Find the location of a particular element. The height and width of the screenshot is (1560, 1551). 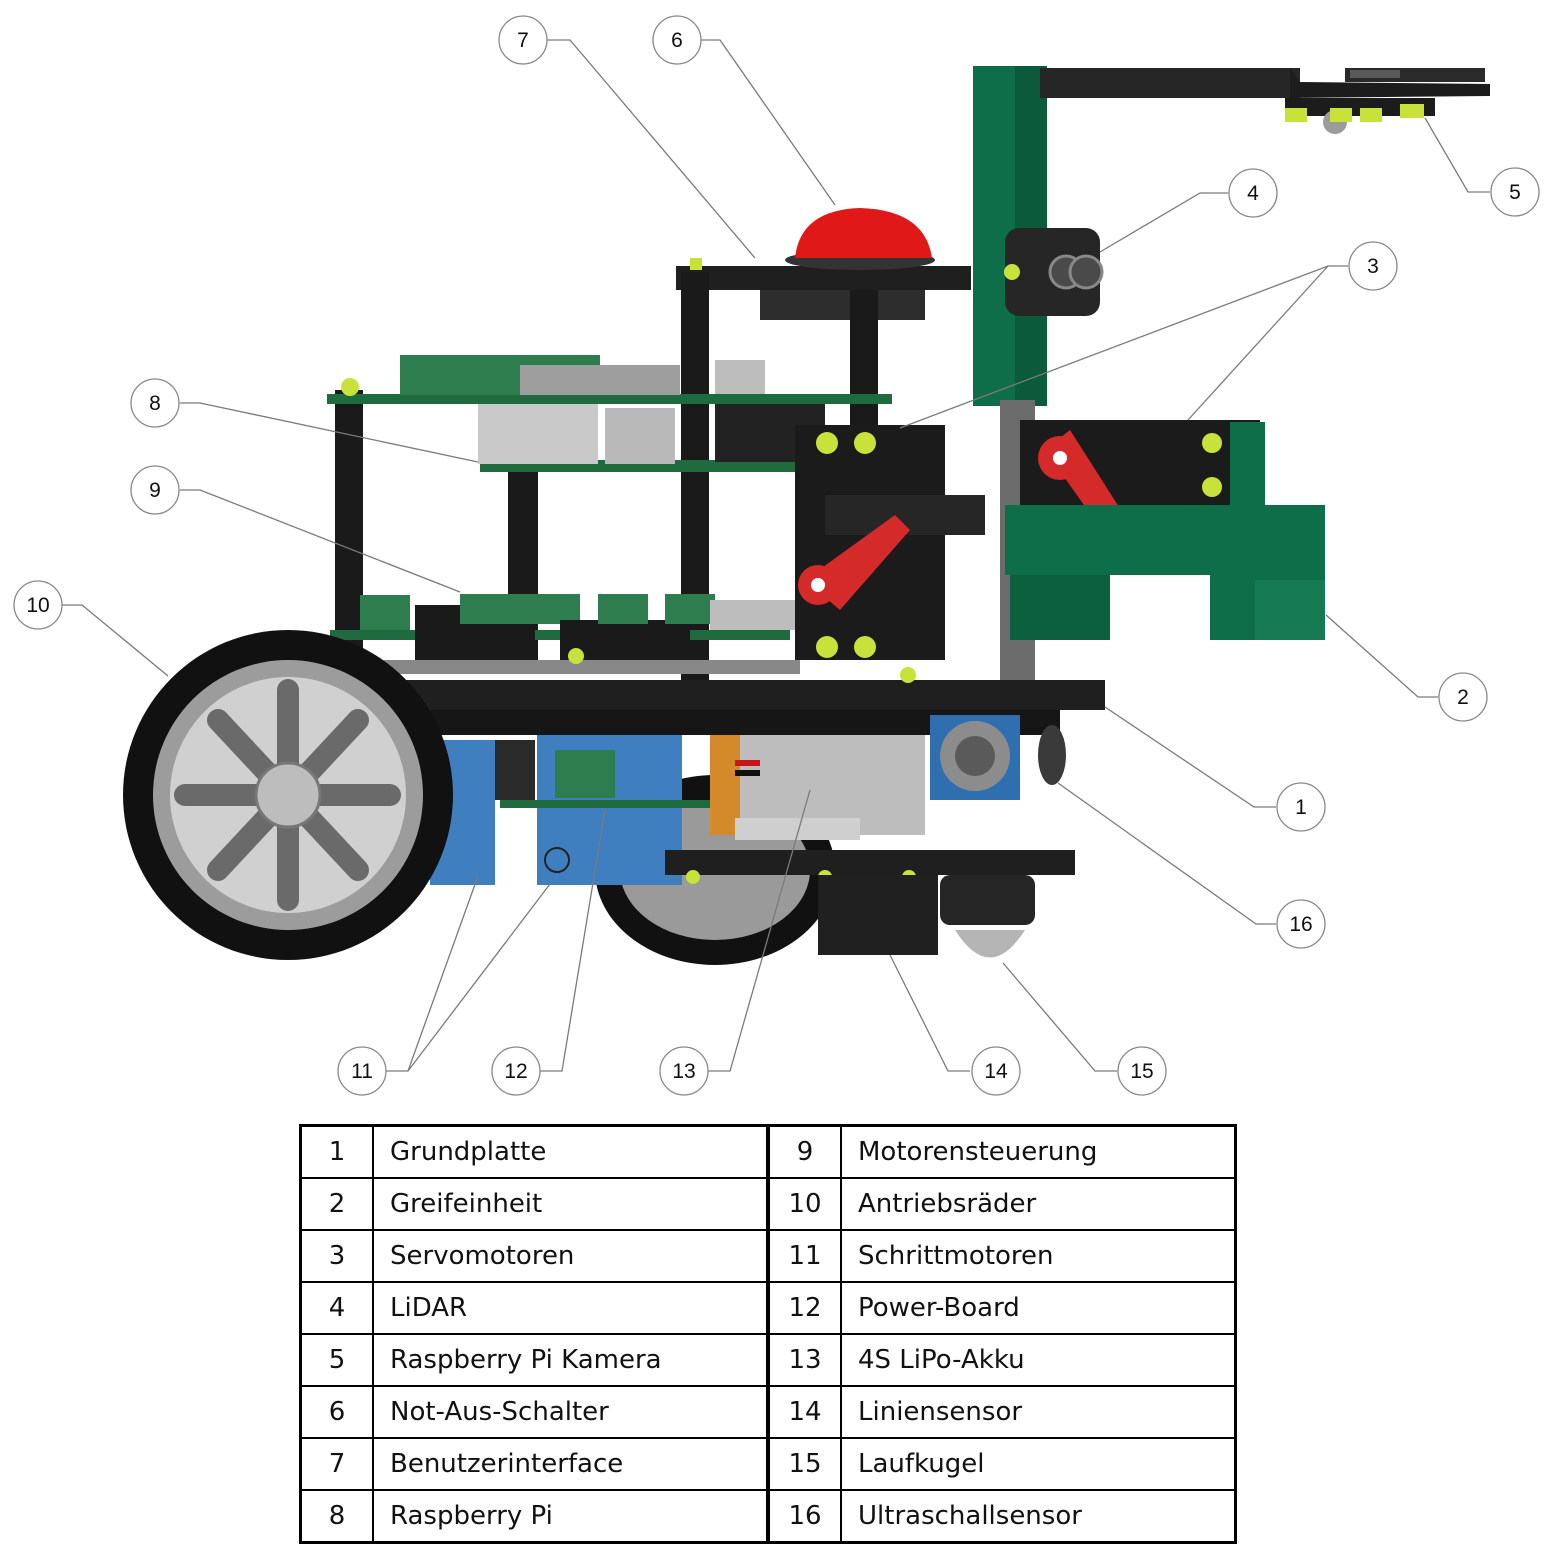

callout-3: 3 is located at coordinates (1373, 266).